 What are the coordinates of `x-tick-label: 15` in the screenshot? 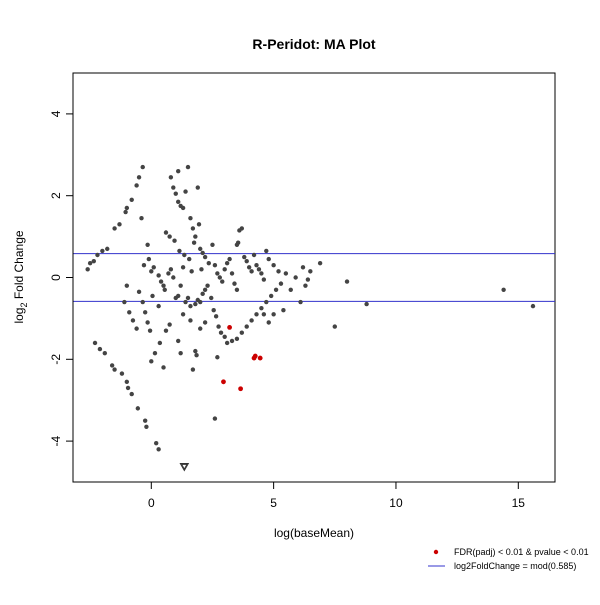 It's located at (519, 503).